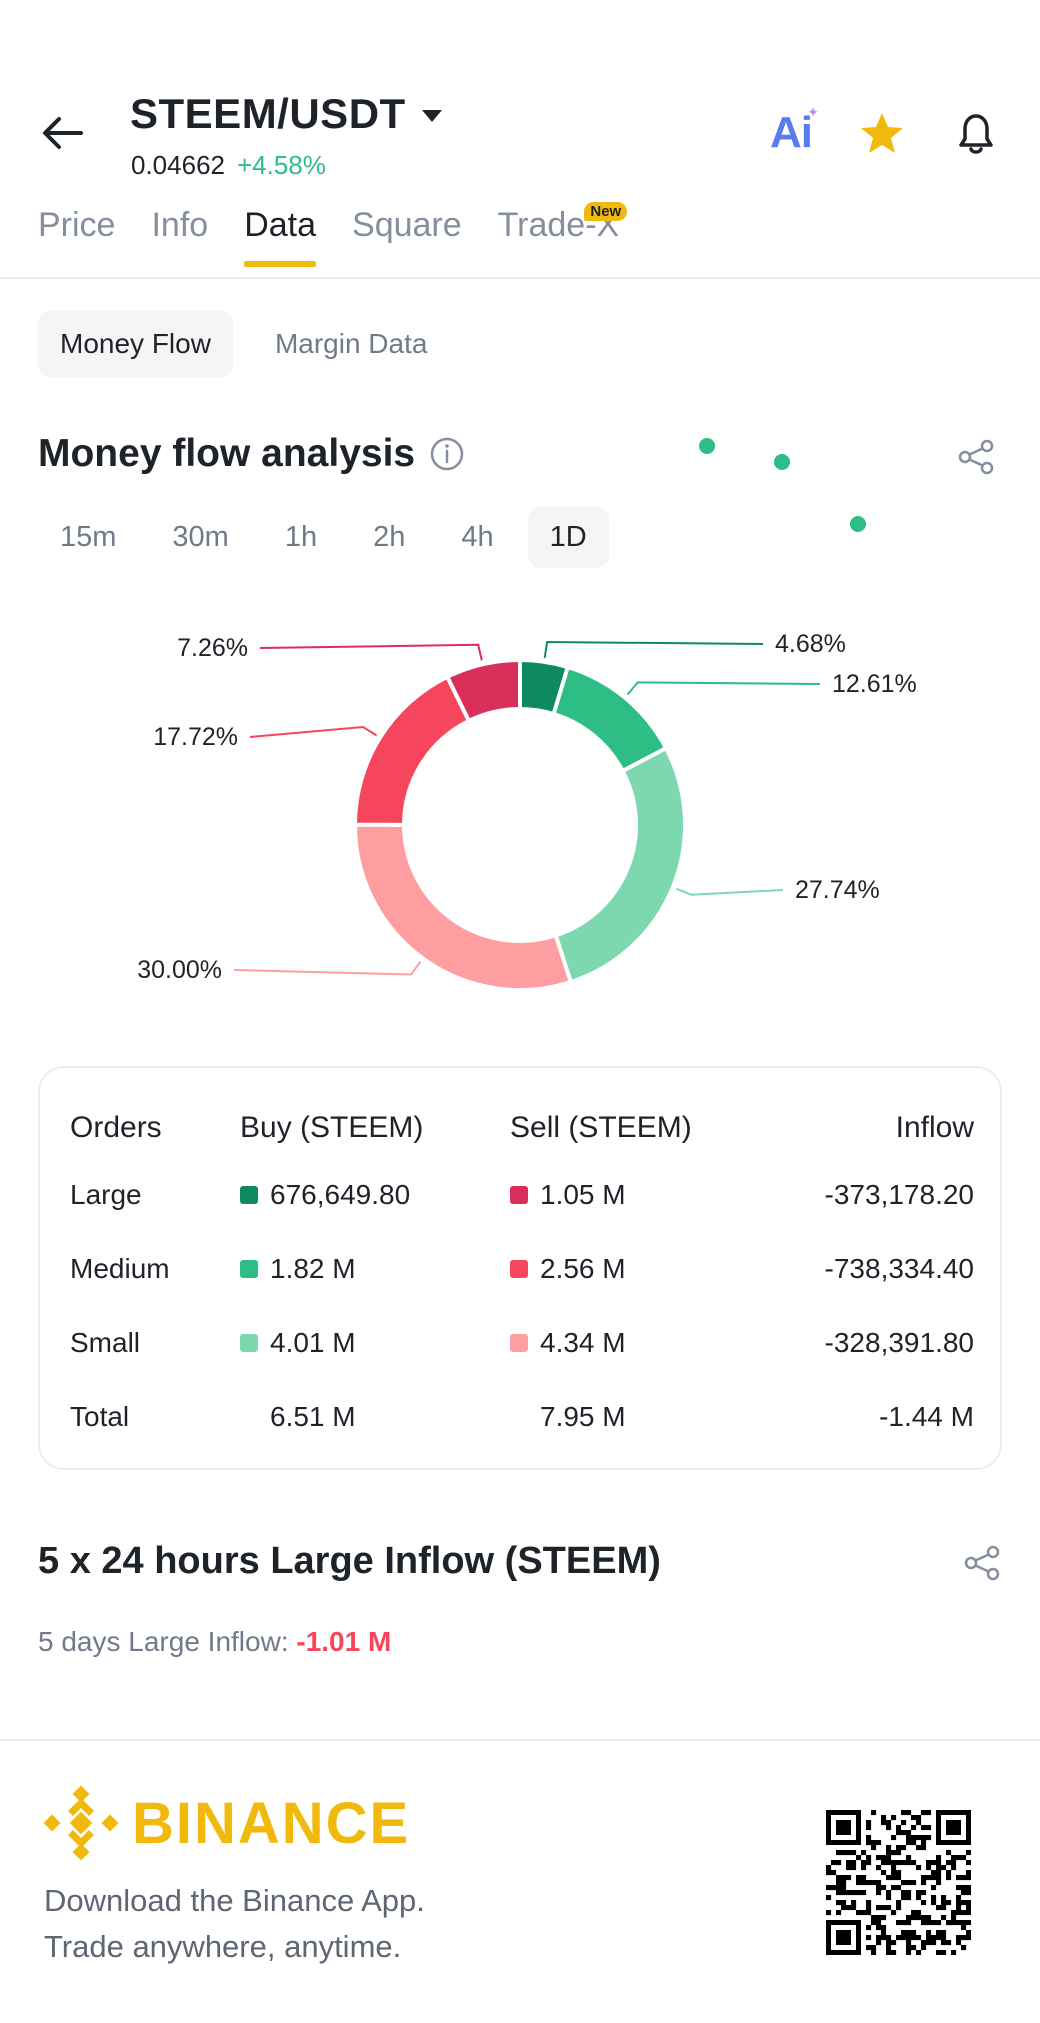 The height and width of the screenshot is (2023, 1040). What do you see at coordinates (583, 1416) in the screenshot?
I see `total-sell-value: 7.95 M` at bounding box center [583, 1416].